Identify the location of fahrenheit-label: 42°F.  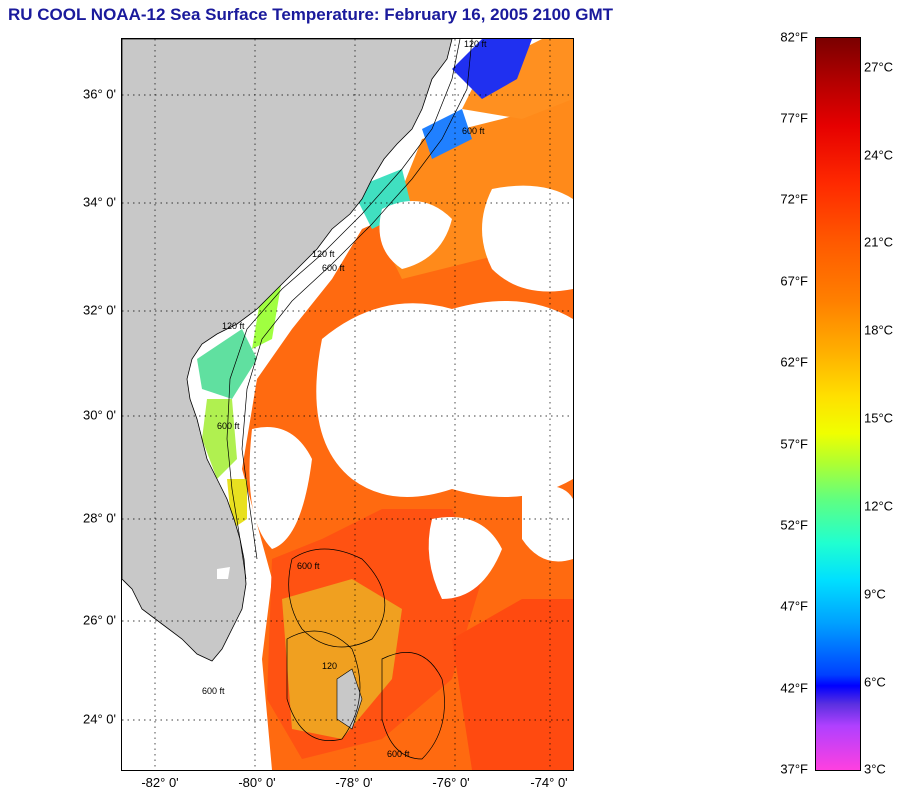
(794, 688).